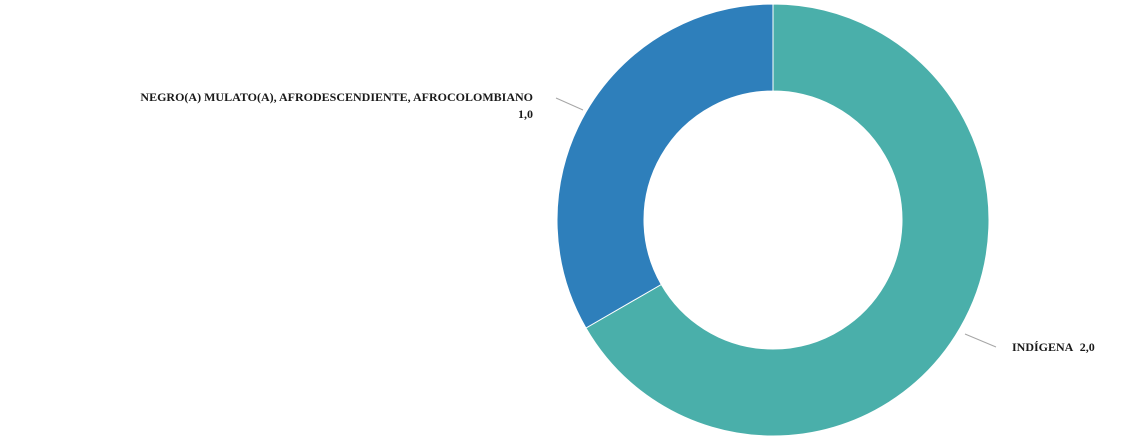  I want to click on data-label-indigena-value: 2,0, so click(1087, 347).